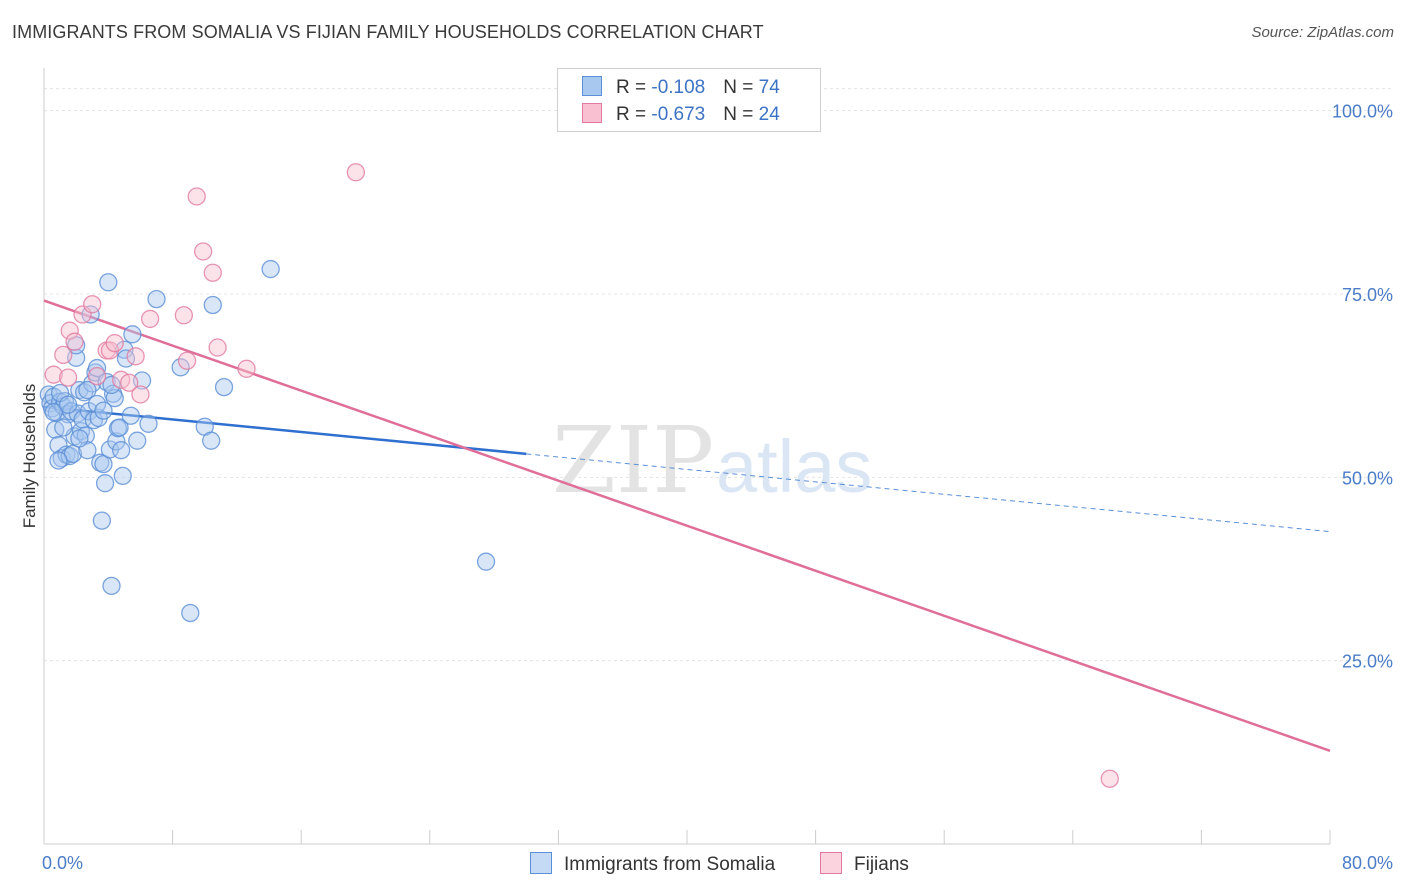 The image size is (1406, 892). I want to click on series-legend-fijians: Fijians, so click(864, 864).